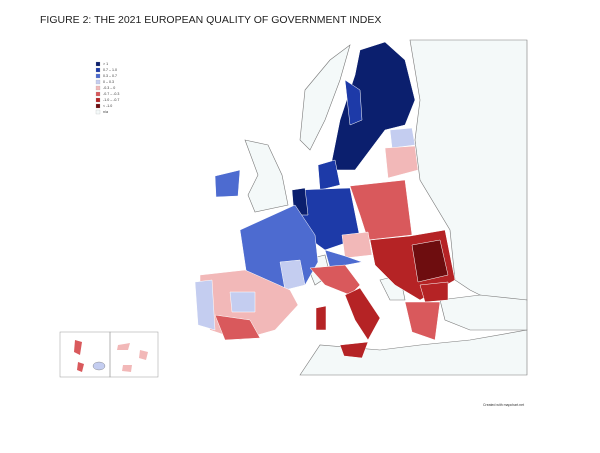 The image size is (600, 453). I want to click on region-portugal, so click(205, 305).